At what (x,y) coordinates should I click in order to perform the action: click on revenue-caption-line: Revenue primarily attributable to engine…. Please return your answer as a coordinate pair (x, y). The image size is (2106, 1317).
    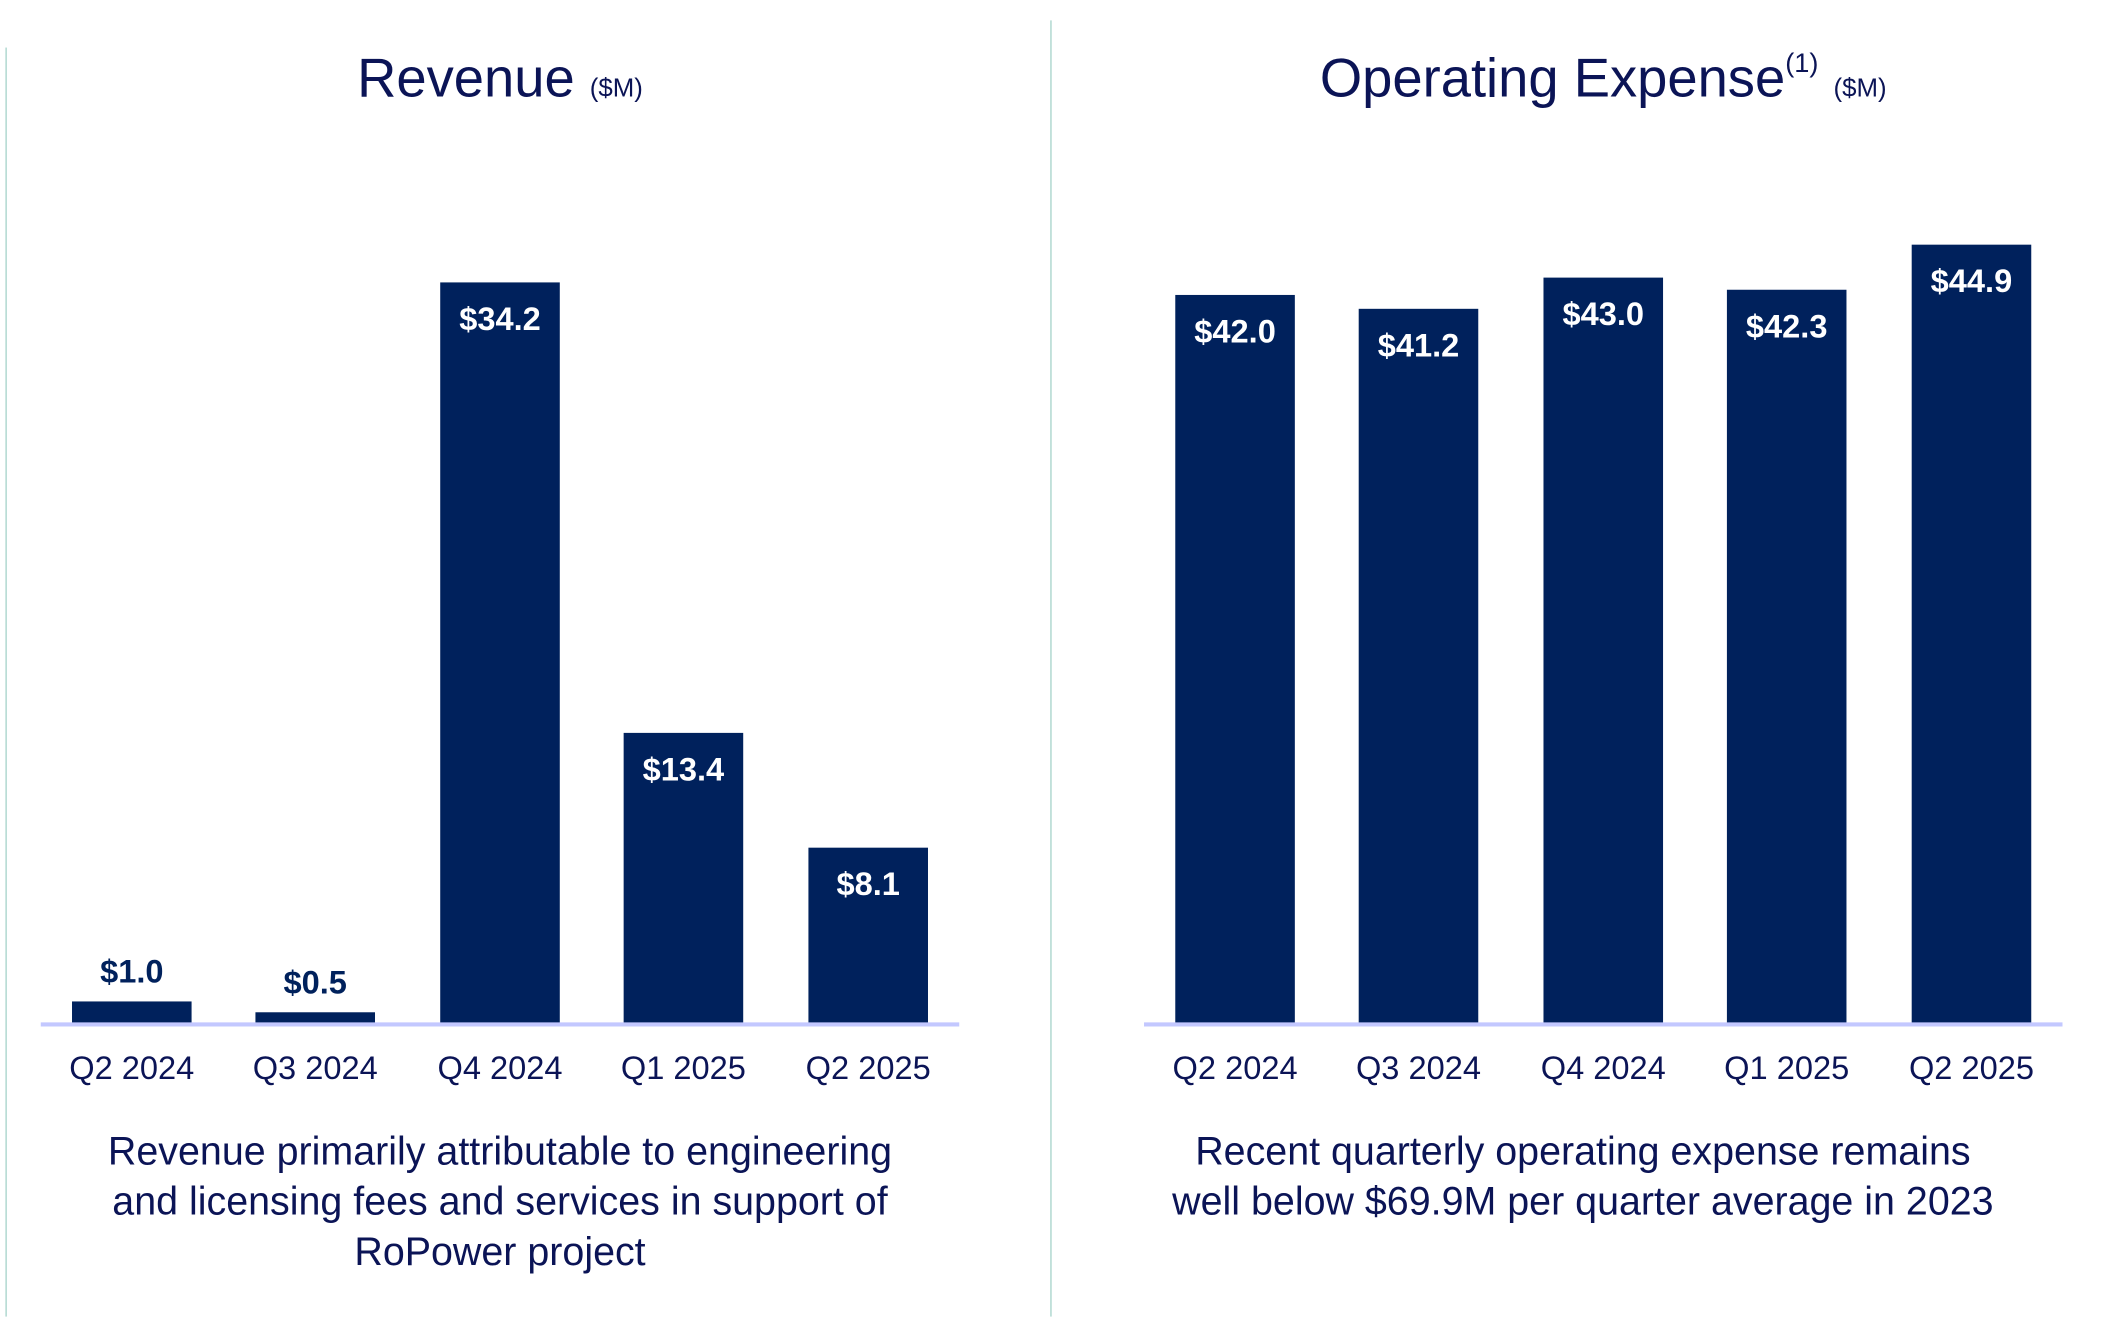
    Looking at the image, I should click on (500, 1152).